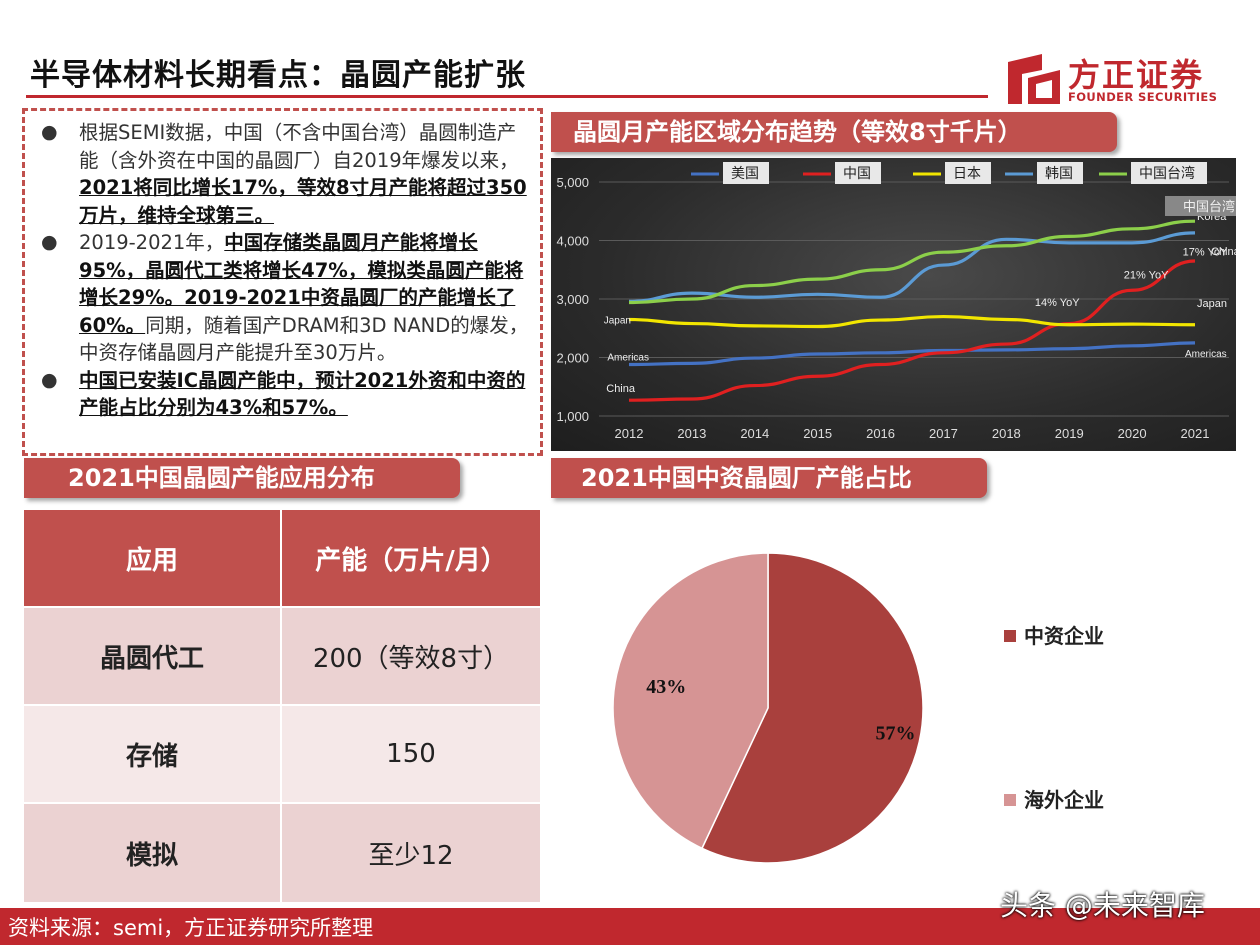 The width and height of the screenshot is (1260, 945). Describe the element at coordinates (572, 416) in the screenshot. I see `y-tick-label: 1,000` at that location.